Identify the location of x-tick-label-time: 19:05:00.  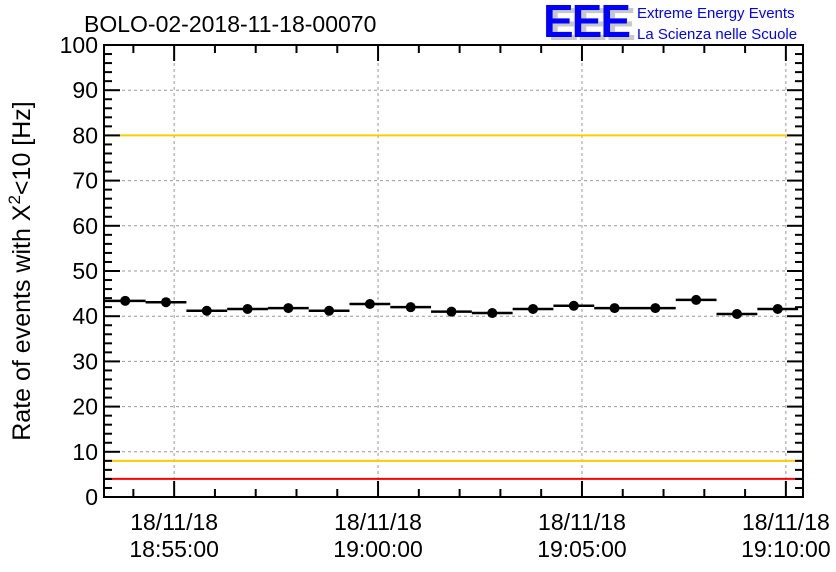
(582, 549).